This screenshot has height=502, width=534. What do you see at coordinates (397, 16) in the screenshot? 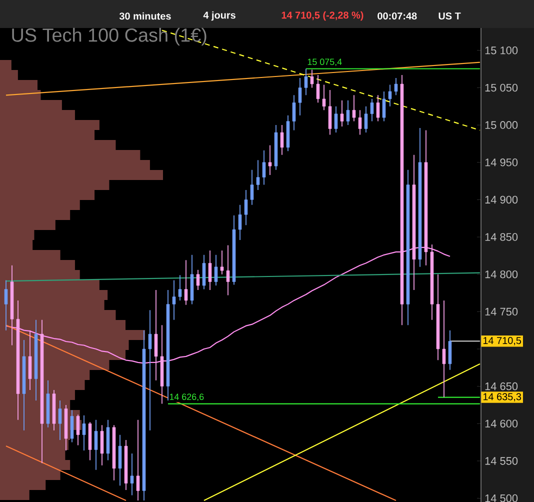
I see `text: 00:07:48` at bounding box center [397, 16].